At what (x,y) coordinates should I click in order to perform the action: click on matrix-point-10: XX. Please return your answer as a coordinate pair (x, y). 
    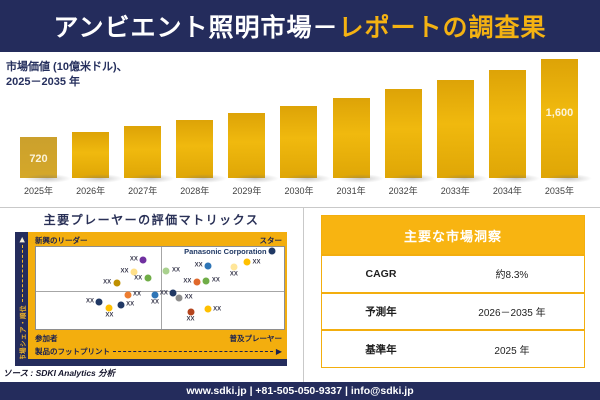
    Looking at the image, I should click on (211, 281).